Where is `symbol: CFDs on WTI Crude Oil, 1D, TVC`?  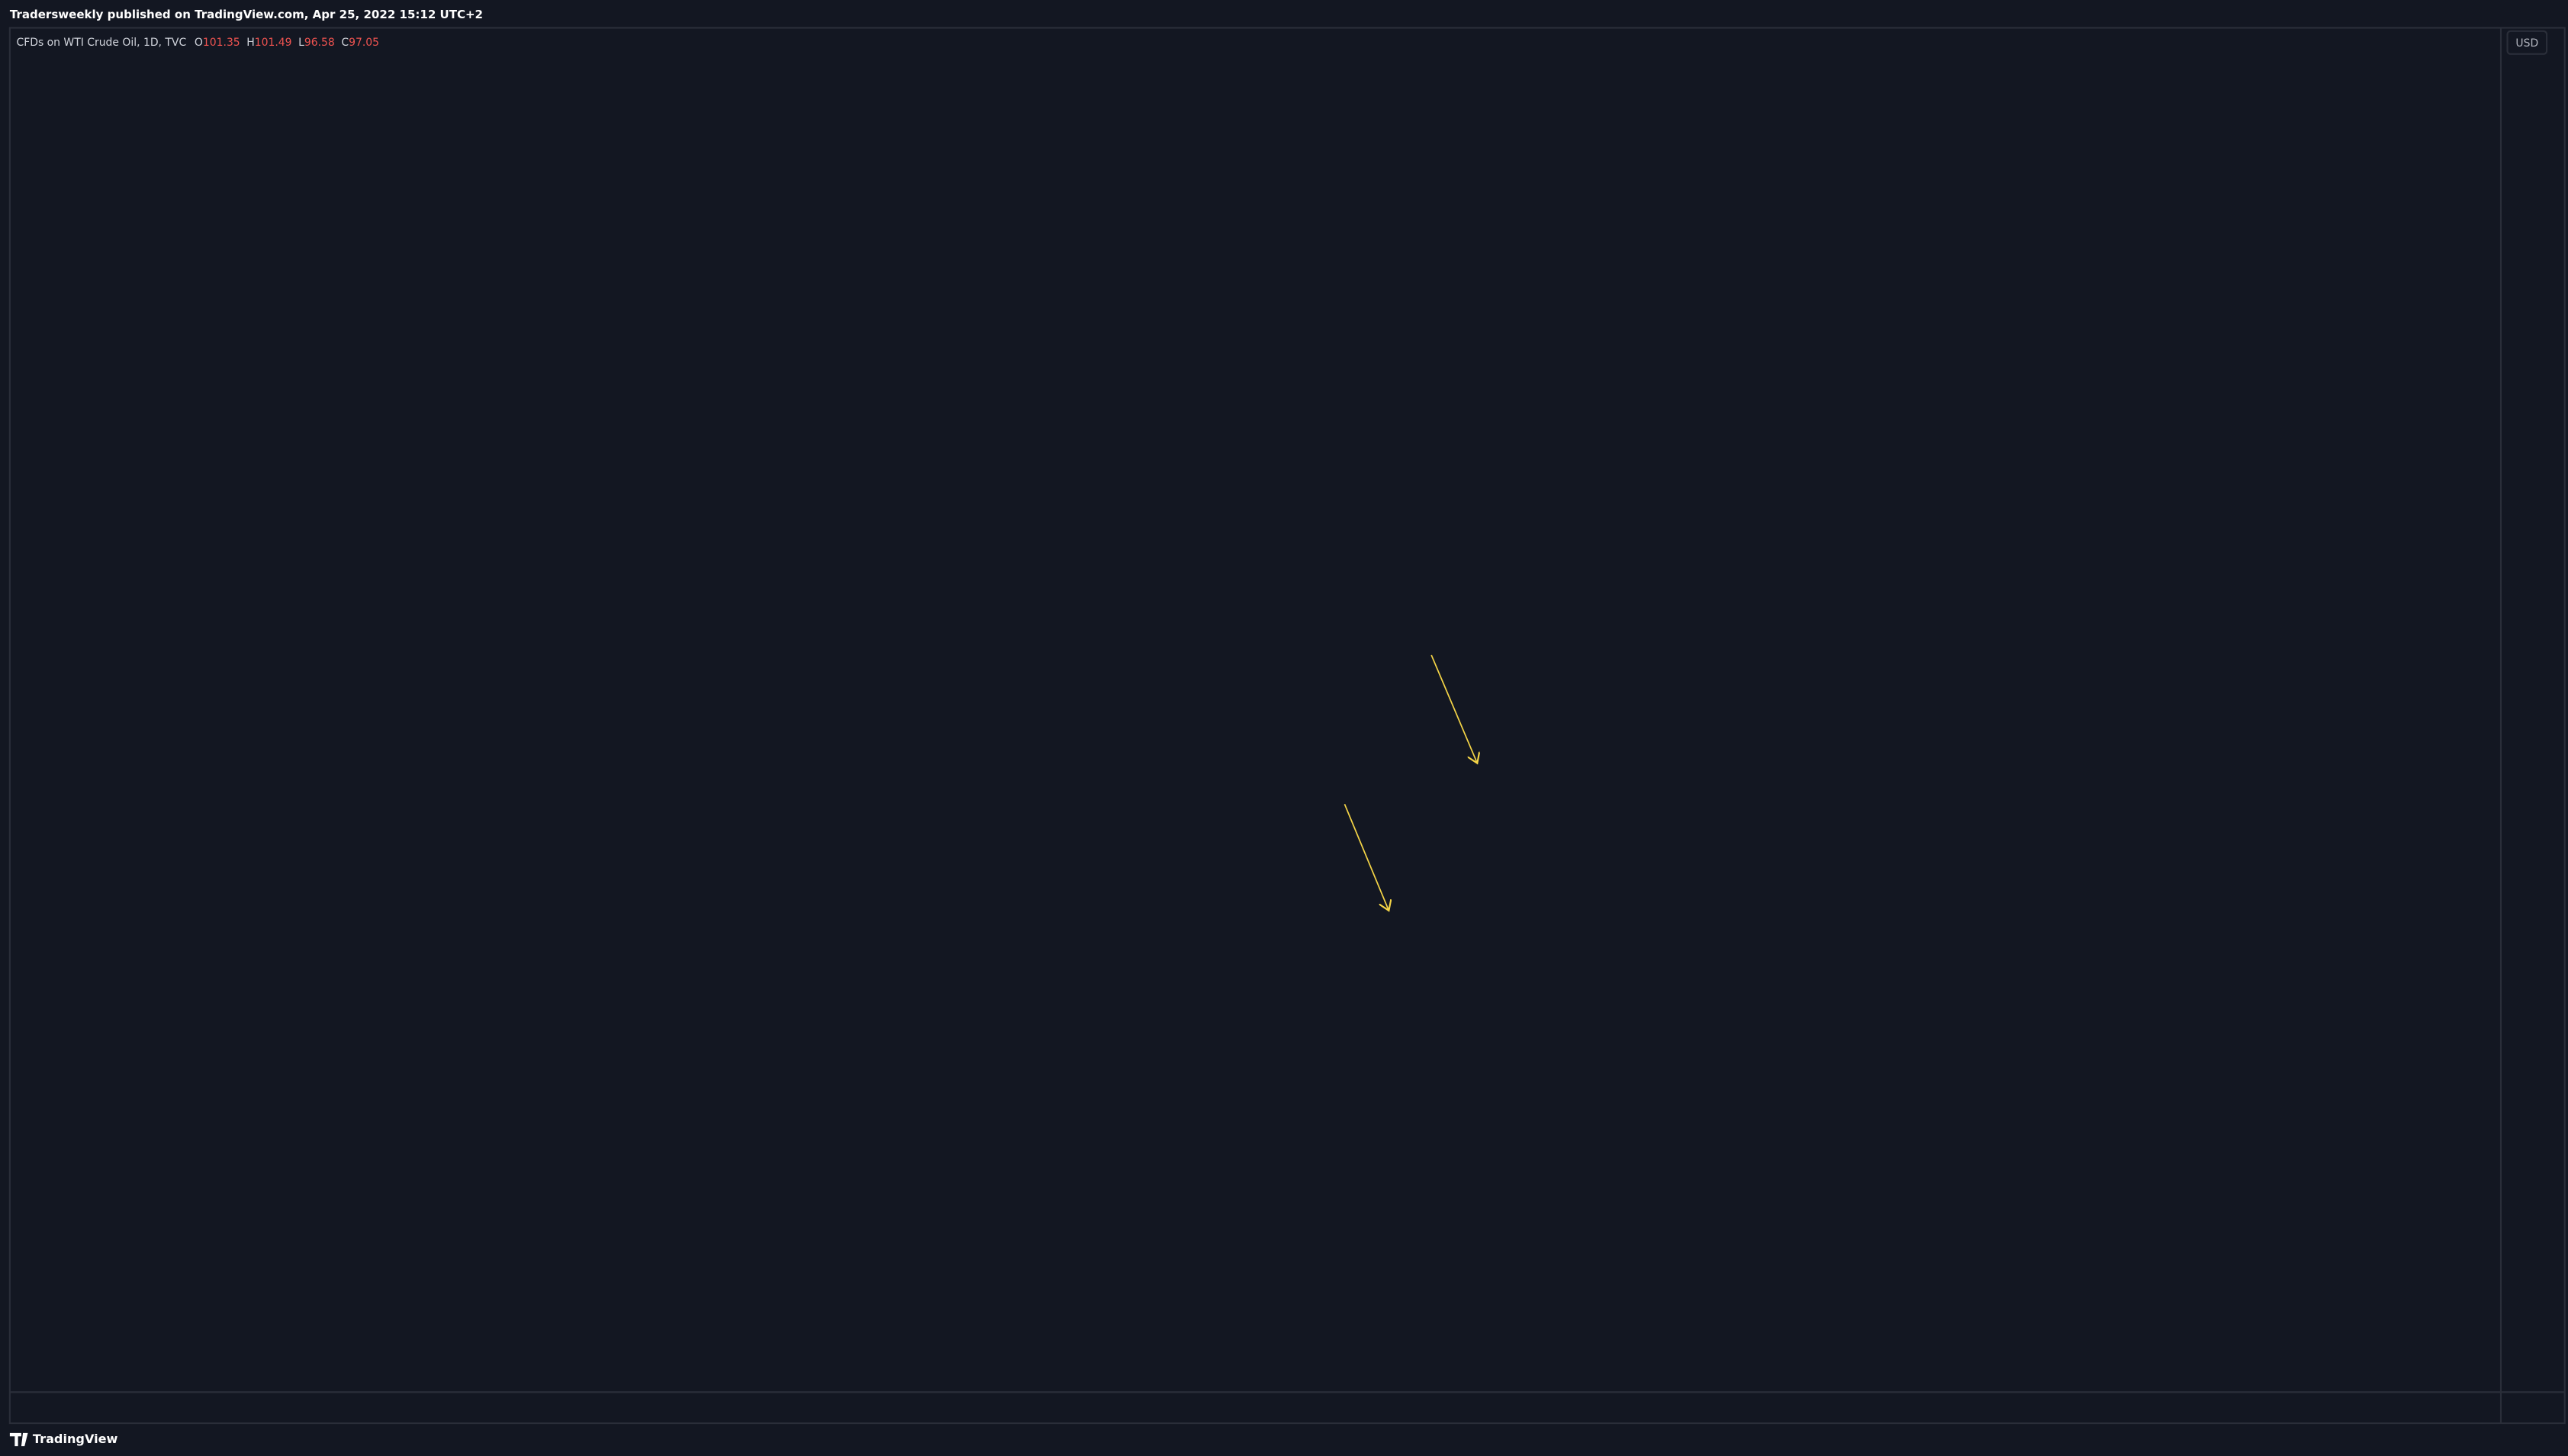
symbol: CFDs on WTI Crude Oil, 1D, TVC is located at coordinates (101, 43).